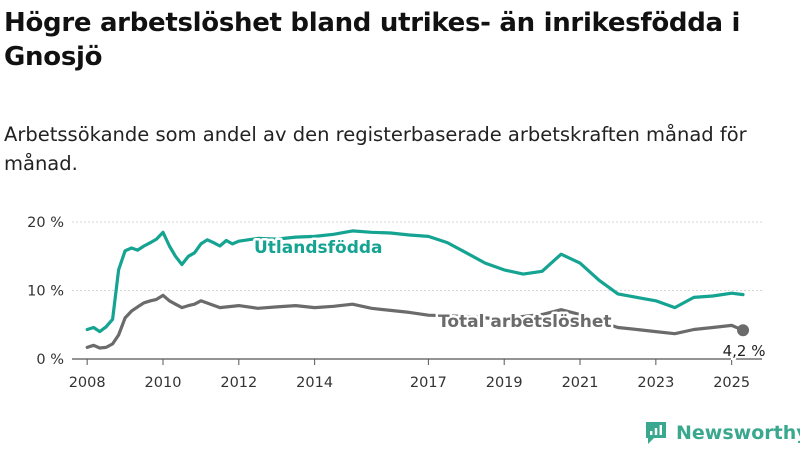  Describe the element at coordinates (744, 351) in the screenshot. I see `end-value-label: 4,2 %` at that location.